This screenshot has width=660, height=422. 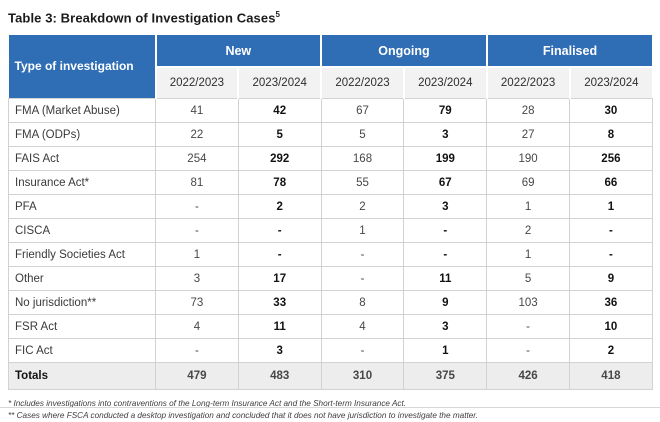 What do you see at coordinates (82, 135) in the screenshot?
I see `row-label: FMA (ODPs)` at bounding box center [82, 135].